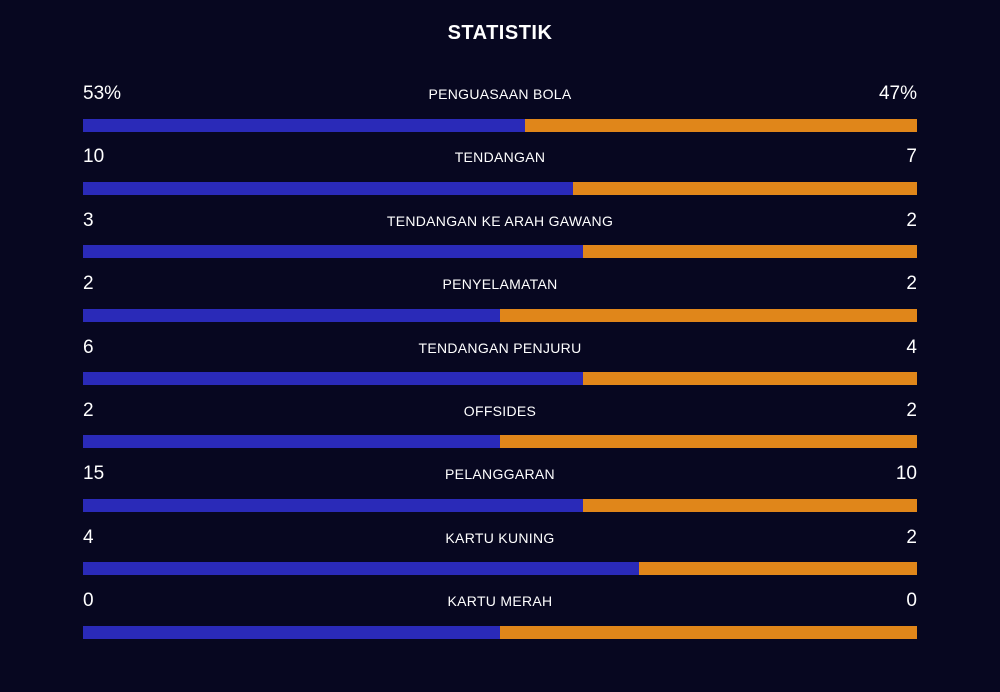 The height and width of the screenshot is (692, 1000). Describe the element at coordinates (94, 474) in the screenshot. I see `home-value: 15` at that location.